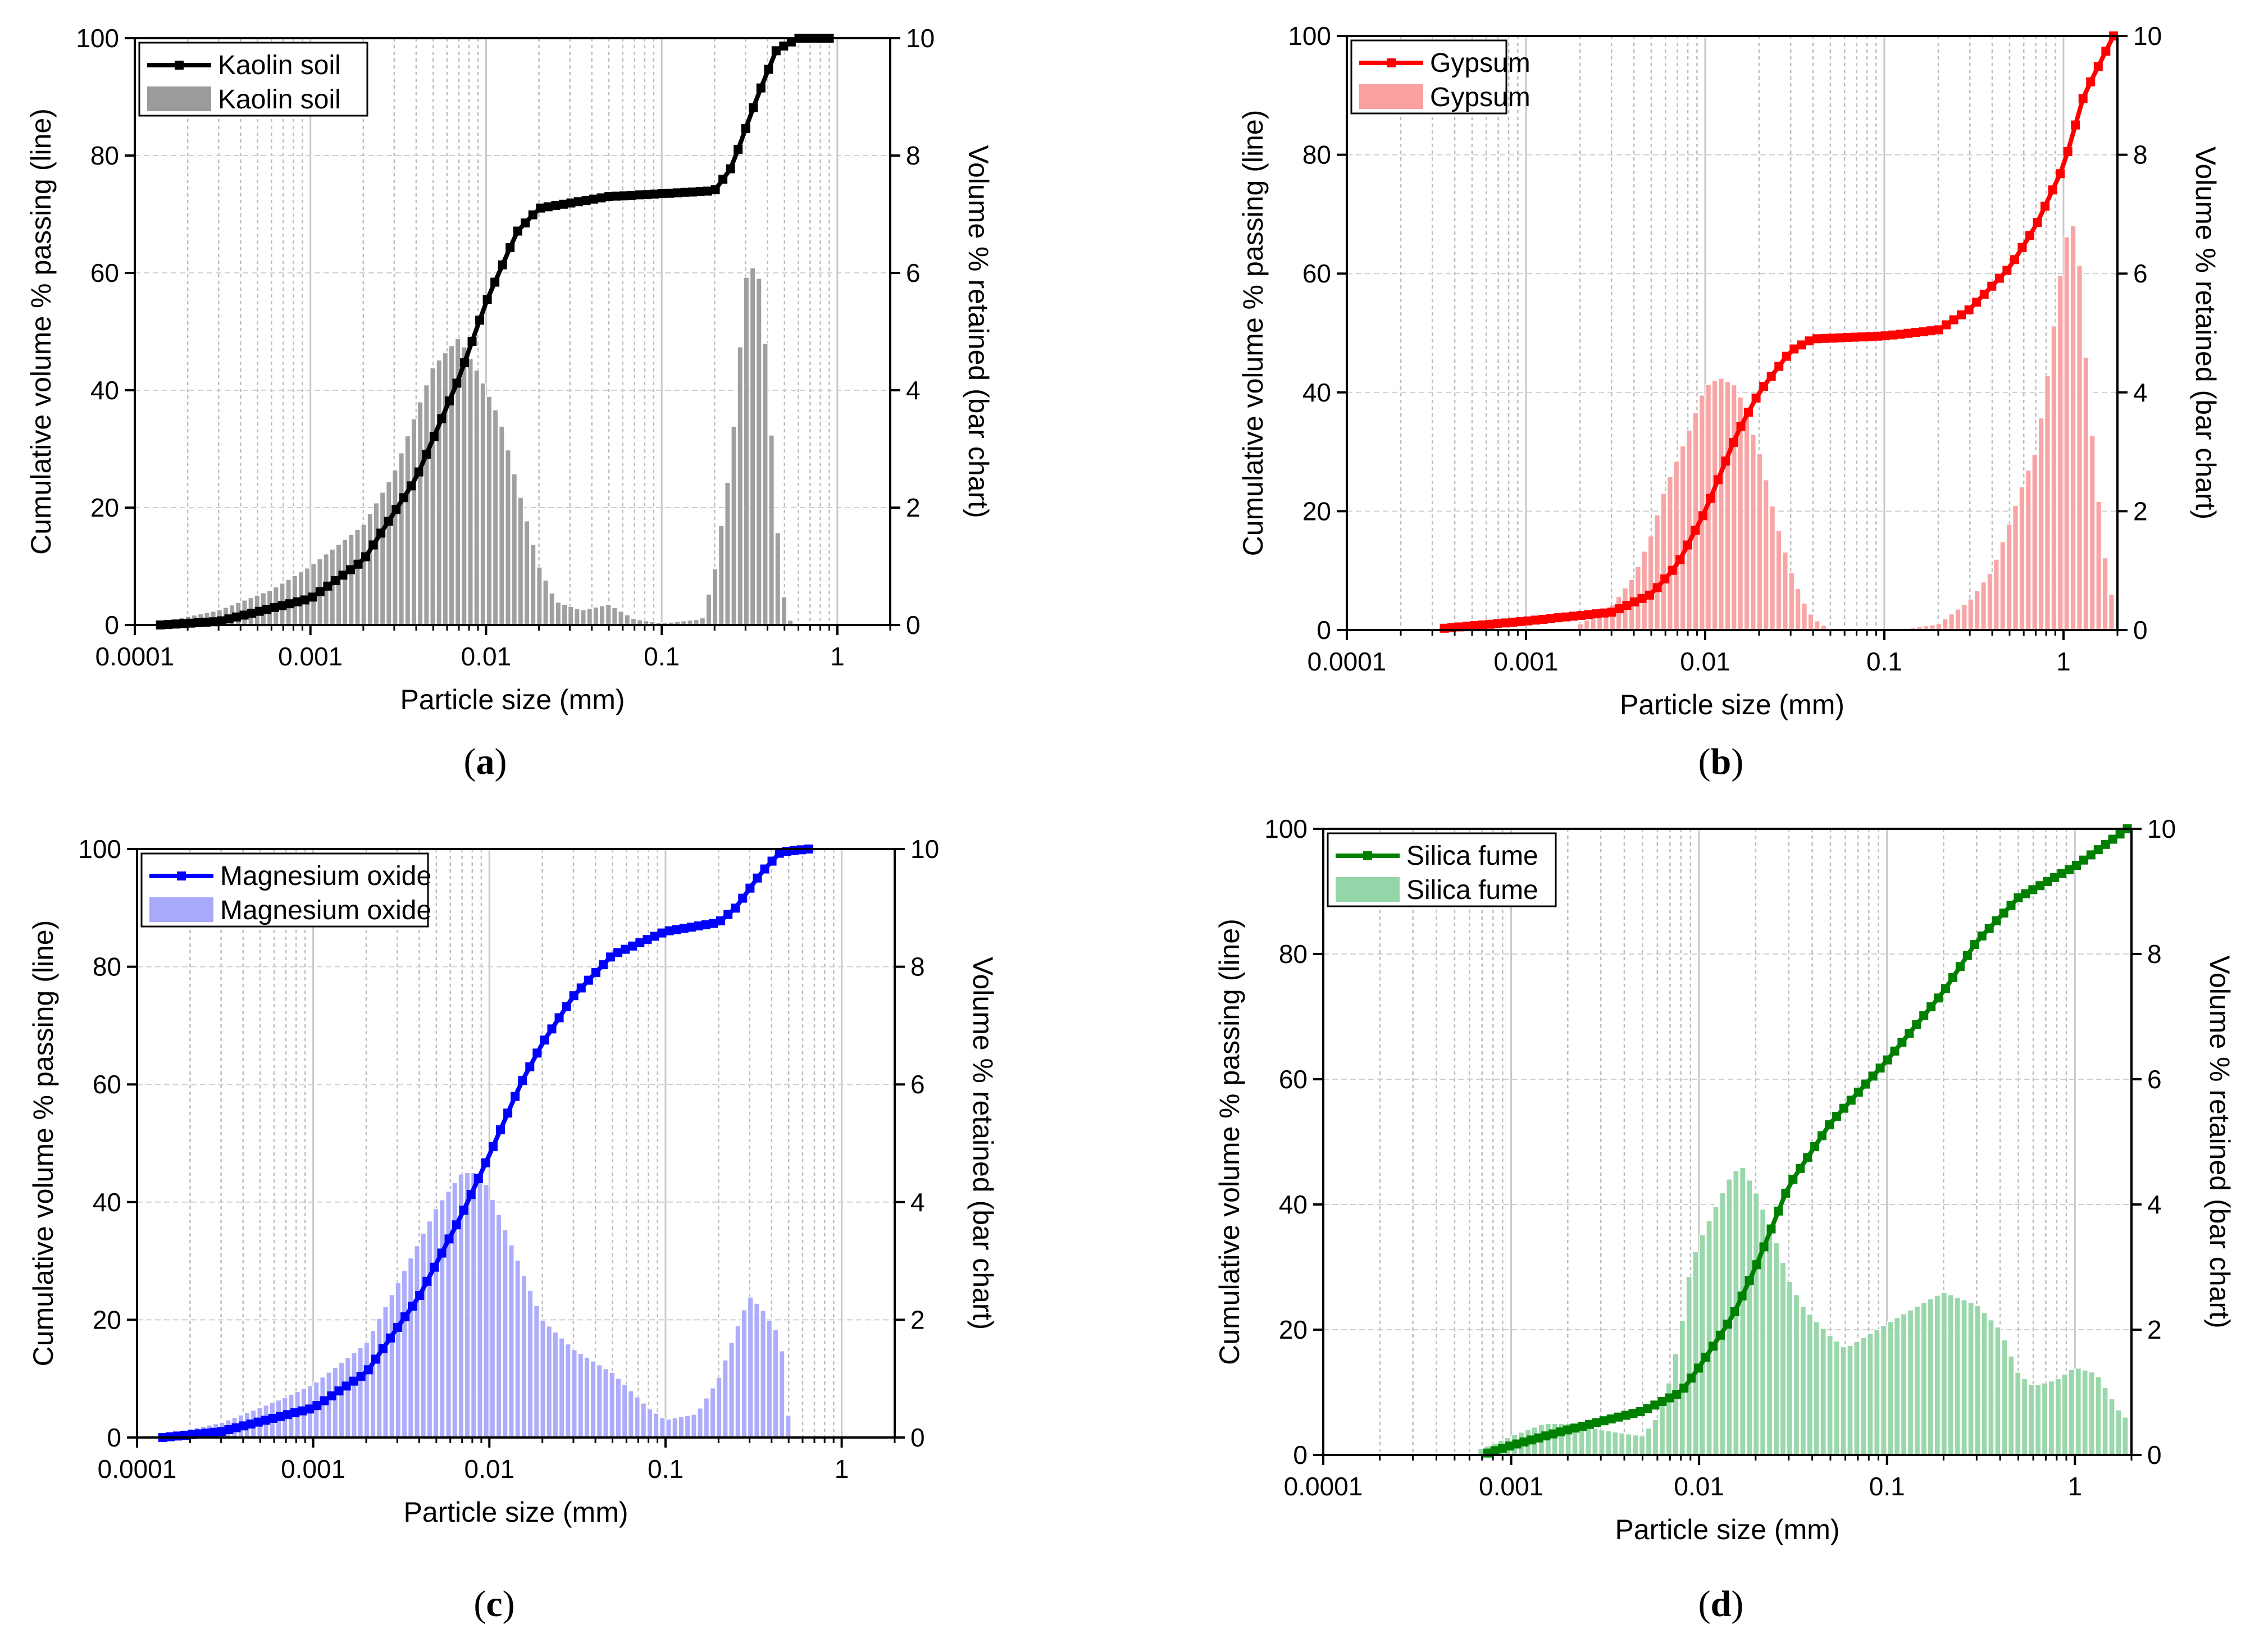 Image resolution: width=2241 pixels, height=1652 pixels. What do you see at coordinates (181, 875) in the screenshot?
I see `panel-c-legend-marker-swatch` at bounding box center [181, 875].